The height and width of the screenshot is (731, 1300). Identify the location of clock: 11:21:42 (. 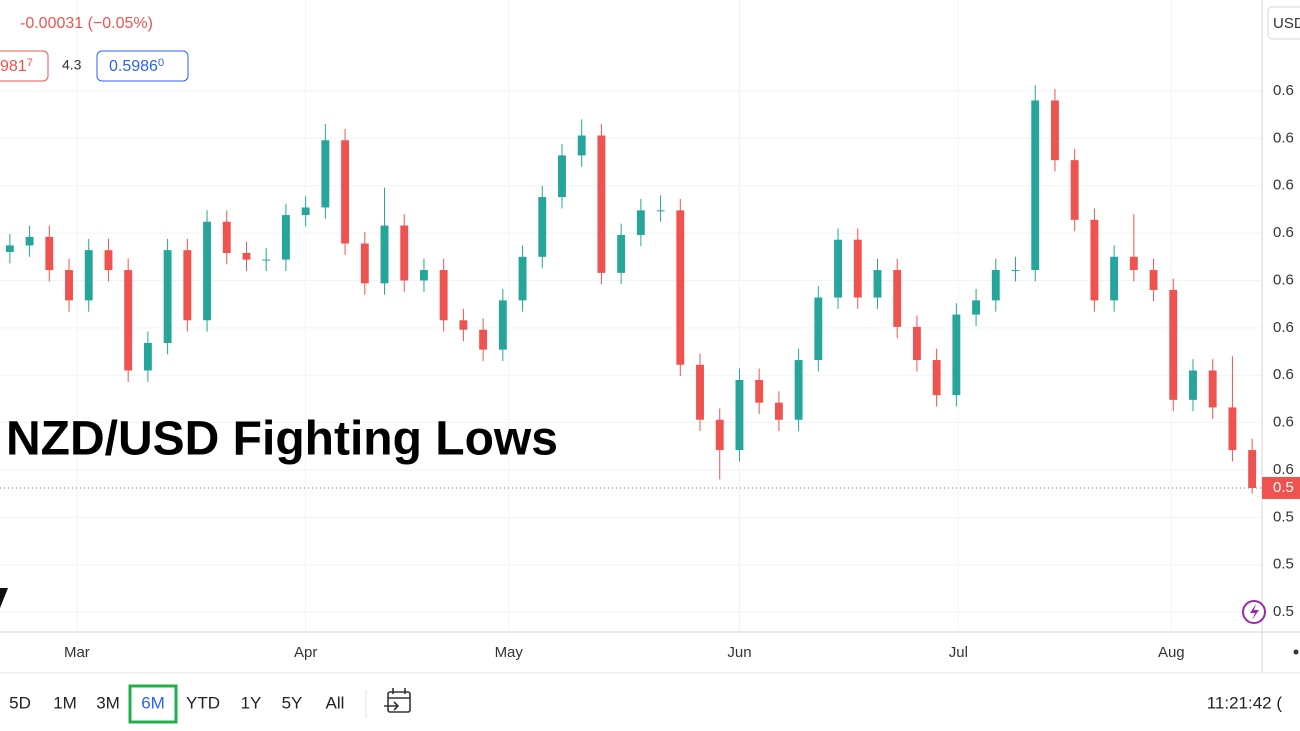
(1245, 702).